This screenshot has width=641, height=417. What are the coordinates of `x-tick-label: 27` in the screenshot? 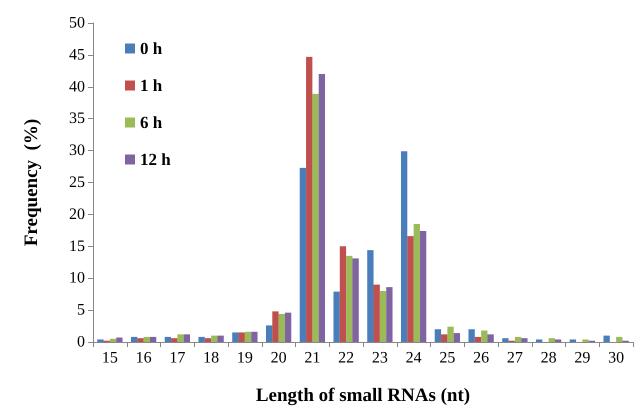 It's located at (514, 358).